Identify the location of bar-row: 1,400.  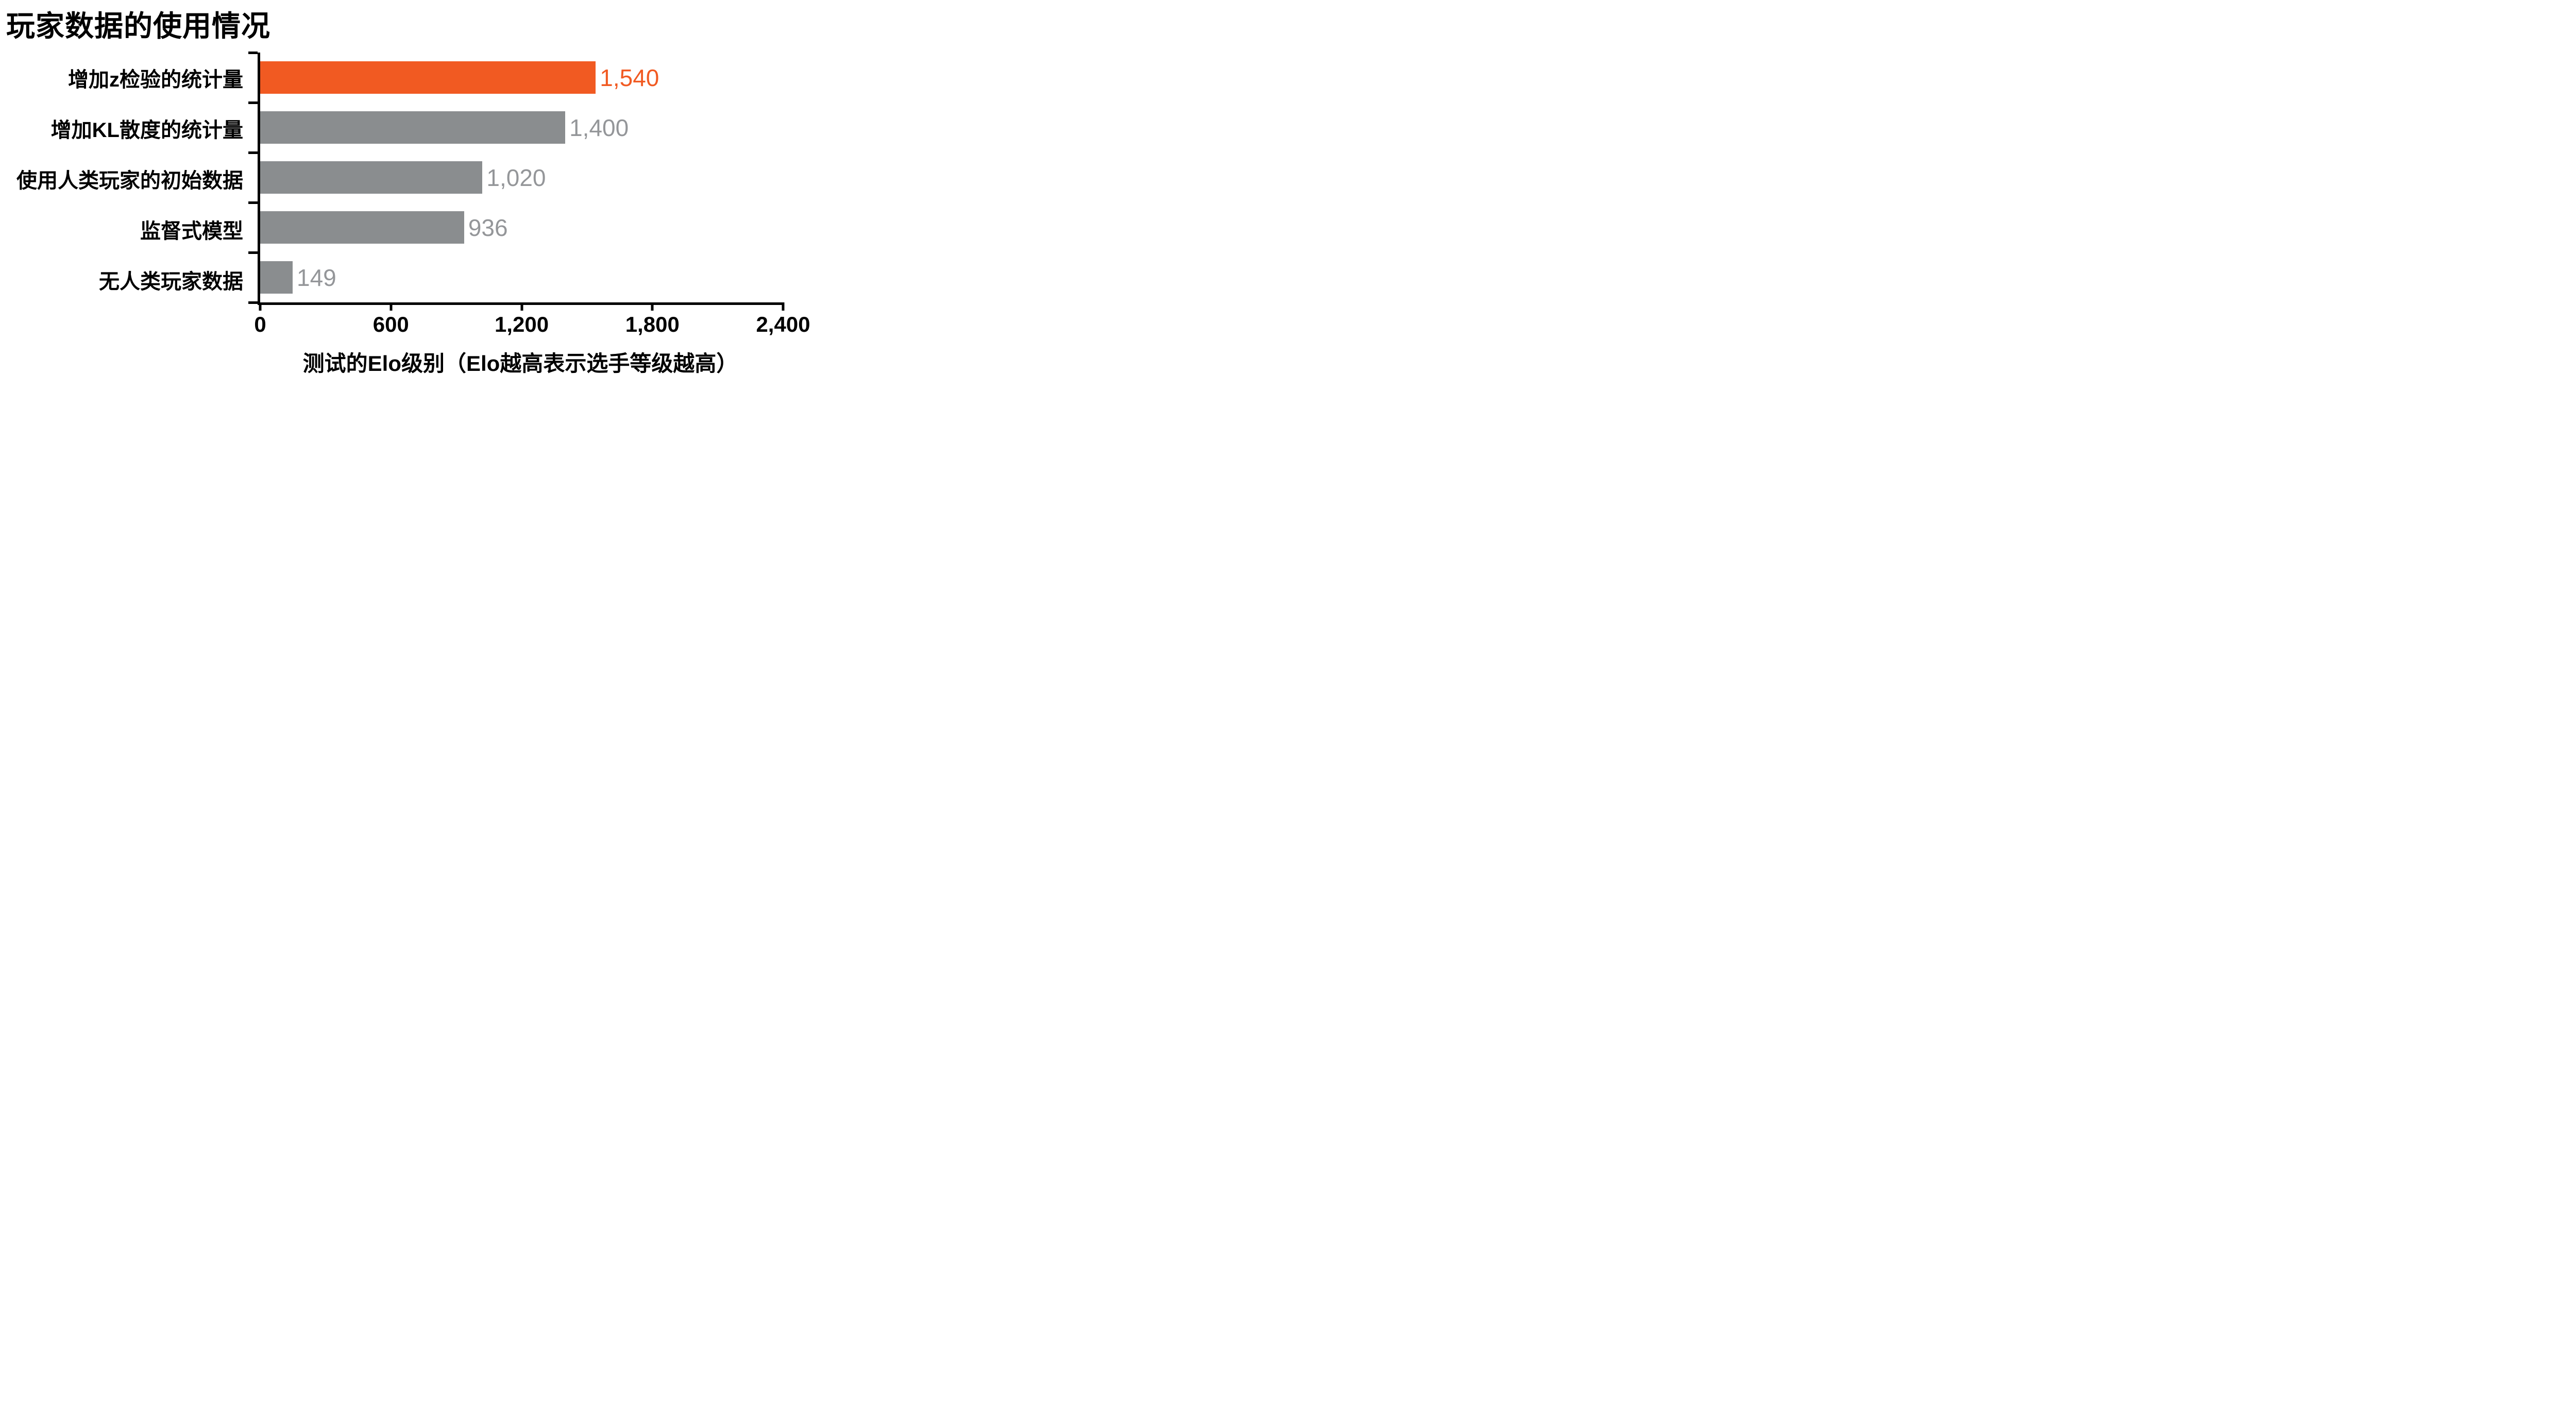
(521, 127).